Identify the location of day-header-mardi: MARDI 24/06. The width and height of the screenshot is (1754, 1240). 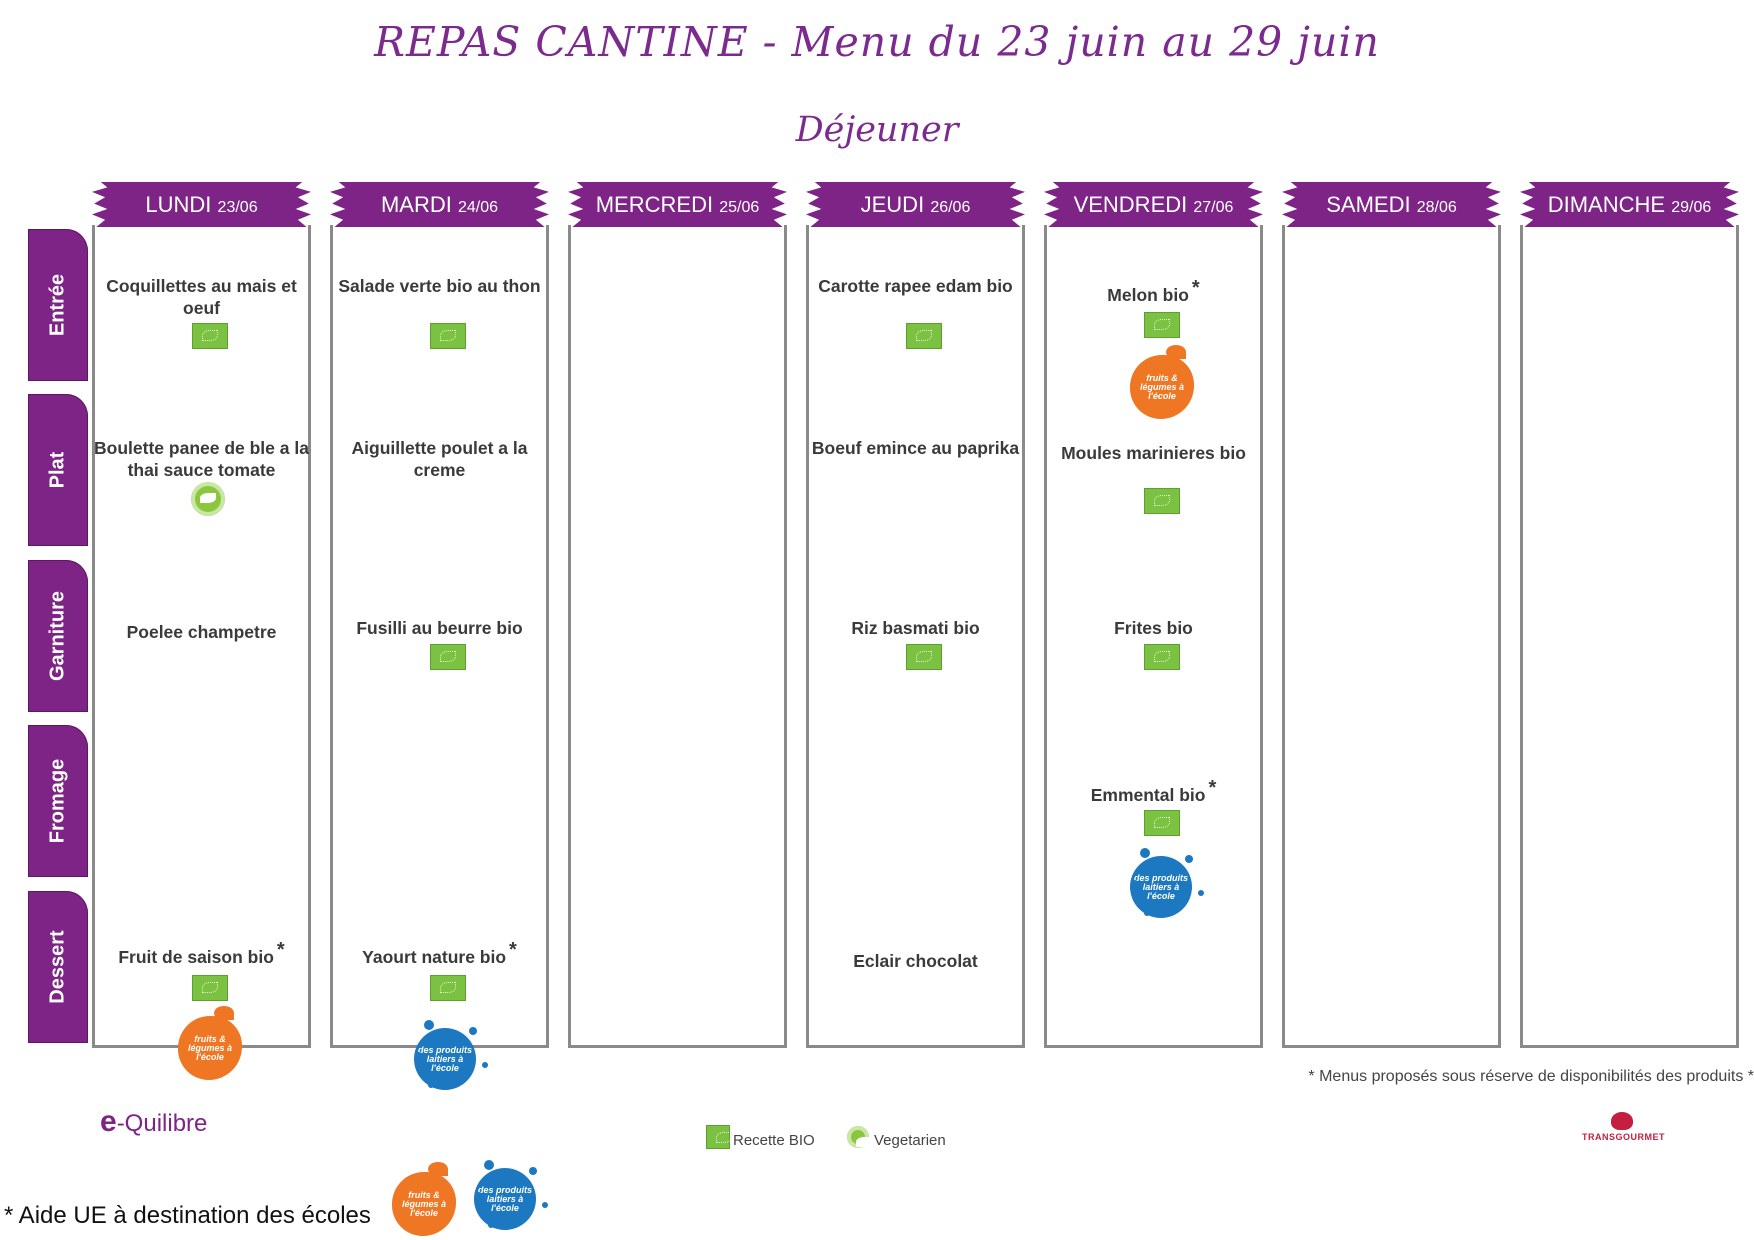
(439, 204).